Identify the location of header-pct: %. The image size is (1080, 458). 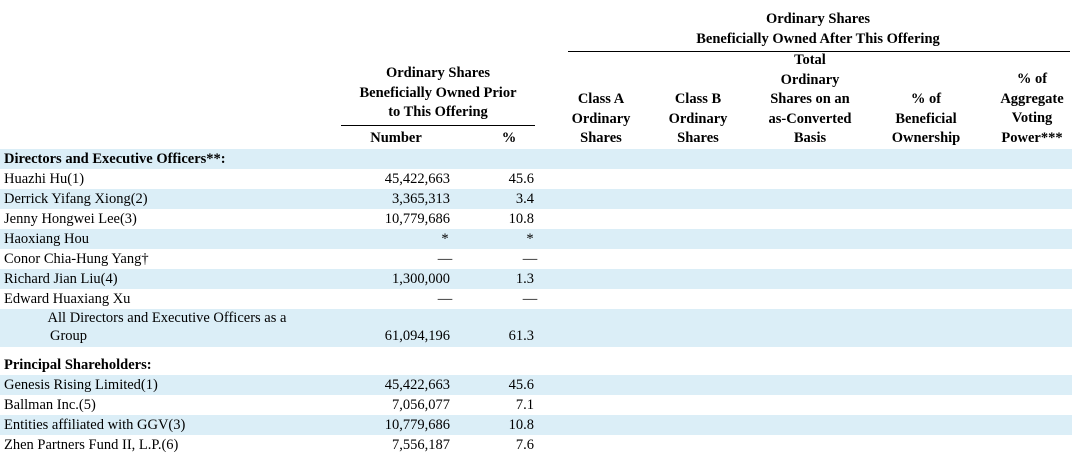
(509, 138).